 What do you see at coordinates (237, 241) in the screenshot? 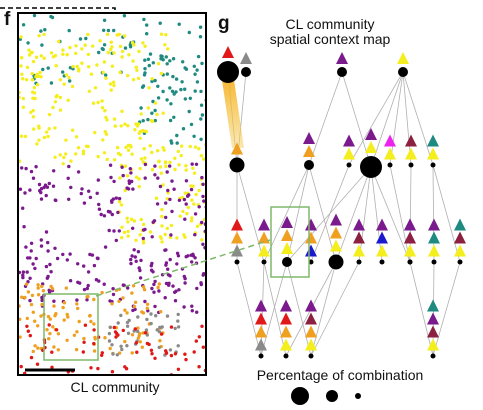
I see `context-node-L3a` at bounding box center [237, 241].